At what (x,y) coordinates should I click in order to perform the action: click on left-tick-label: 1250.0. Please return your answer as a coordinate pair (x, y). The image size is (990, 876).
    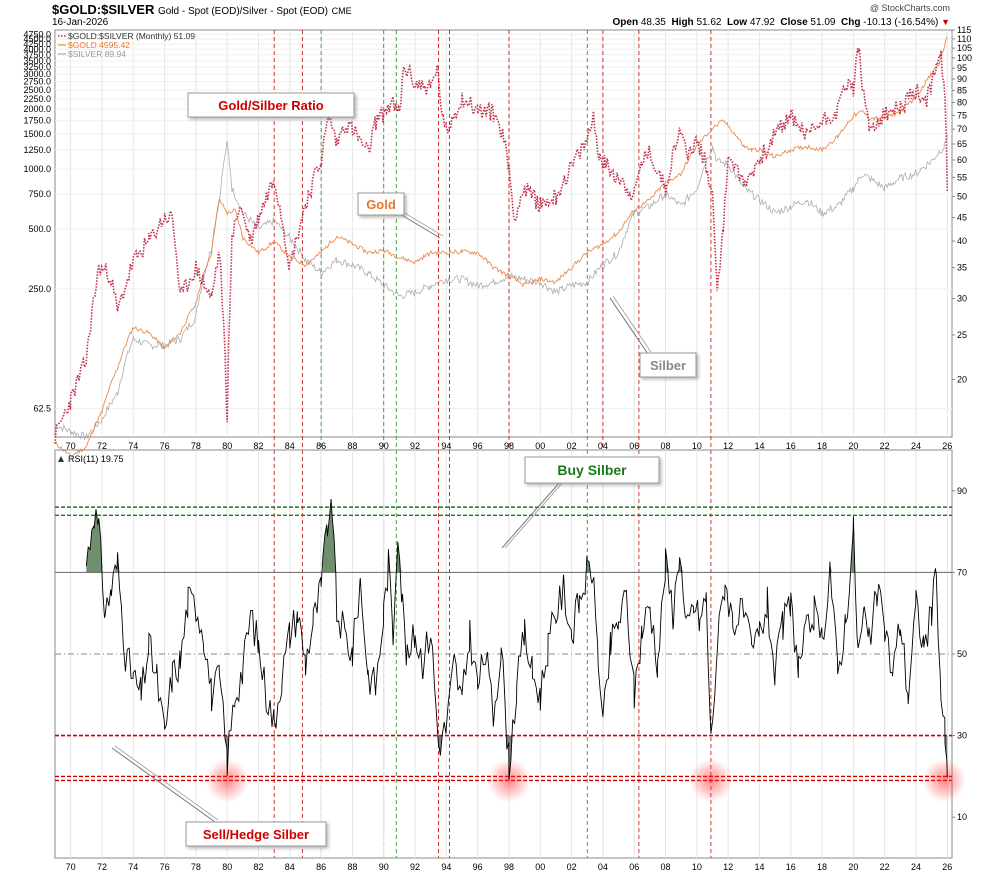
    Looking at the image, I should click on (37, 150).